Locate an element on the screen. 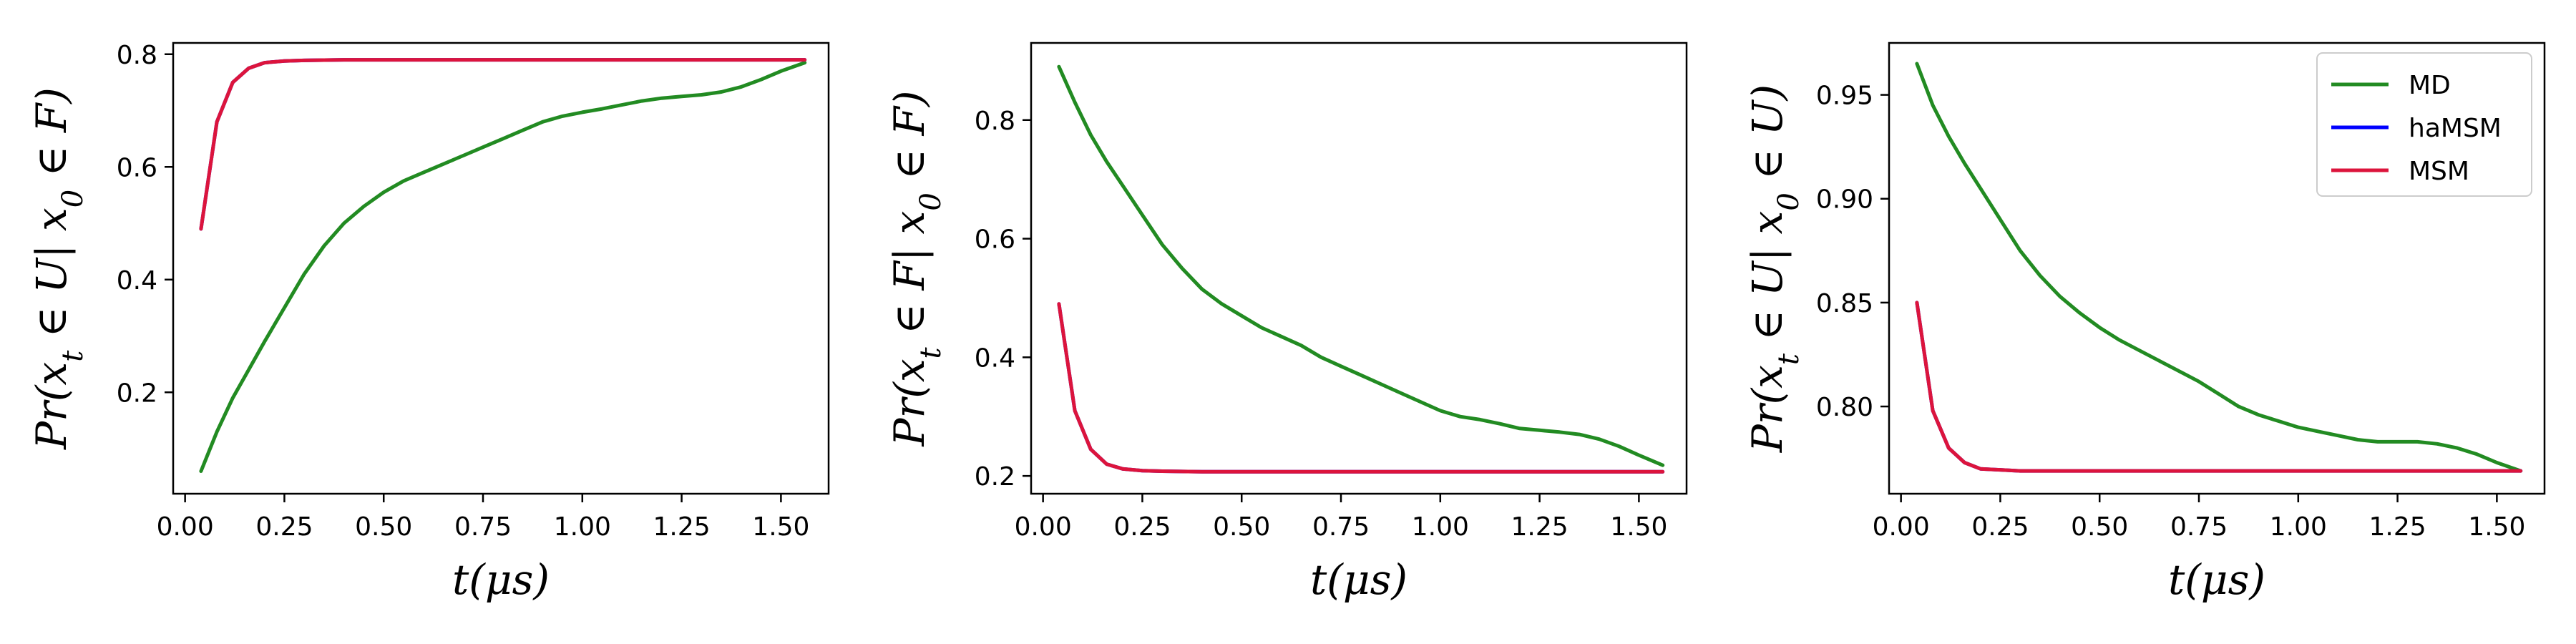 This screenshot has height=644, width=2576. y-axis-label: Pr(xt ∈ U| x0 ∈ F) is located at coordinates (58, 268).